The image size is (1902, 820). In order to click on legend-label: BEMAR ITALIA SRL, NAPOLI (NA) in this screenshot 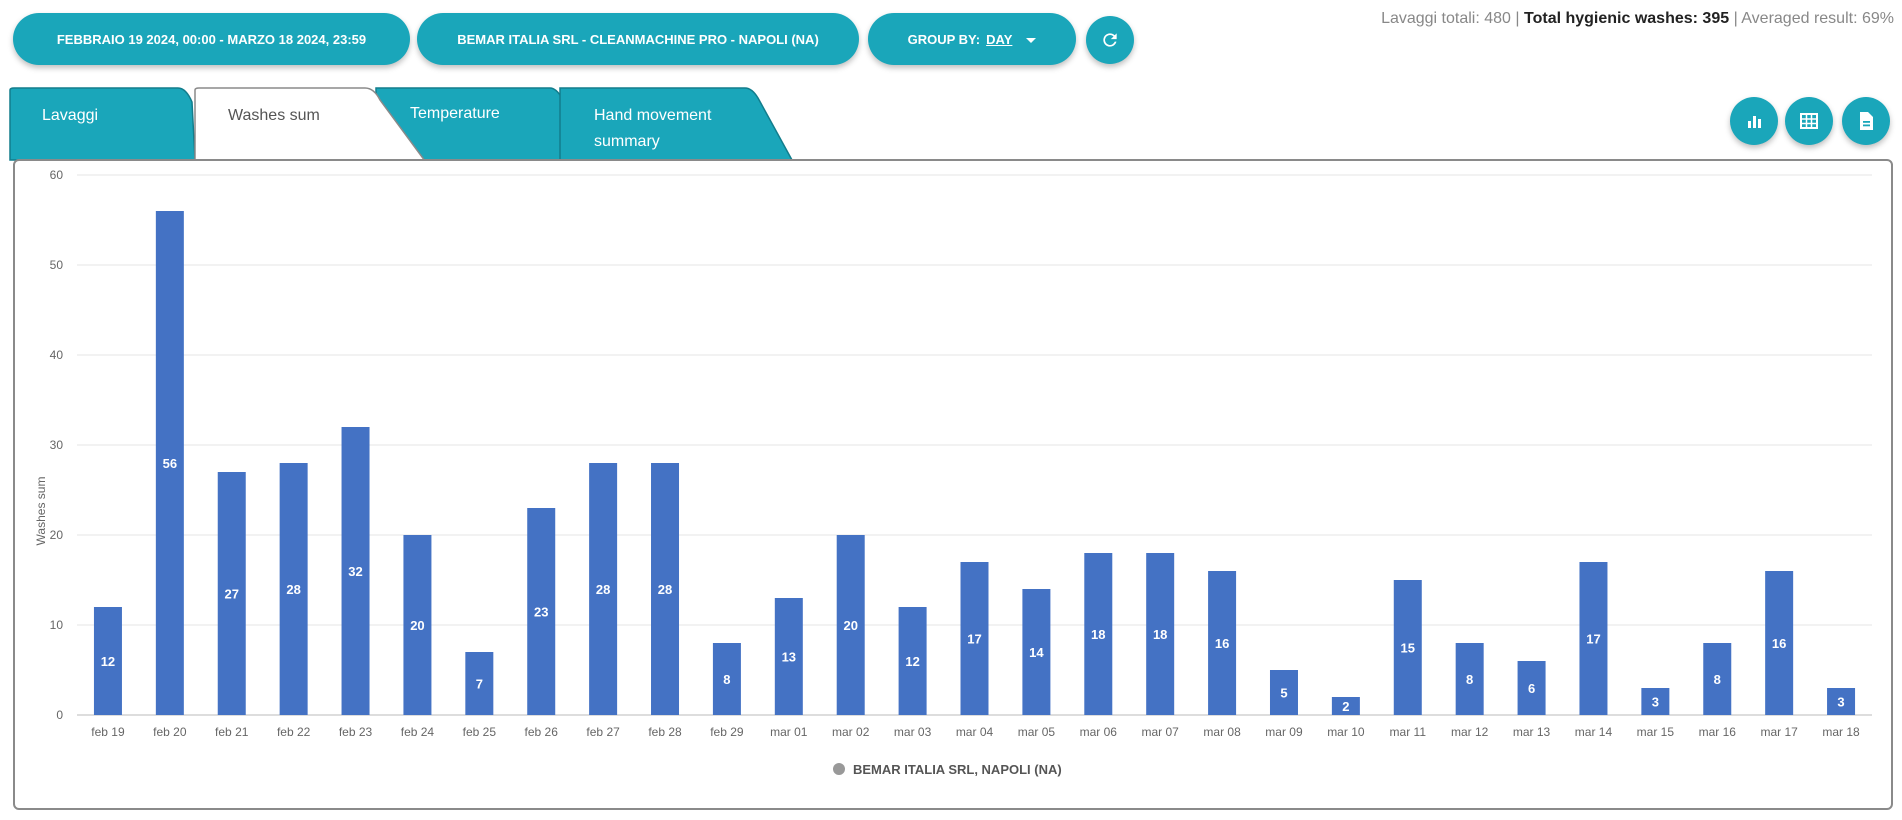, I will do `click(957, 769)`.